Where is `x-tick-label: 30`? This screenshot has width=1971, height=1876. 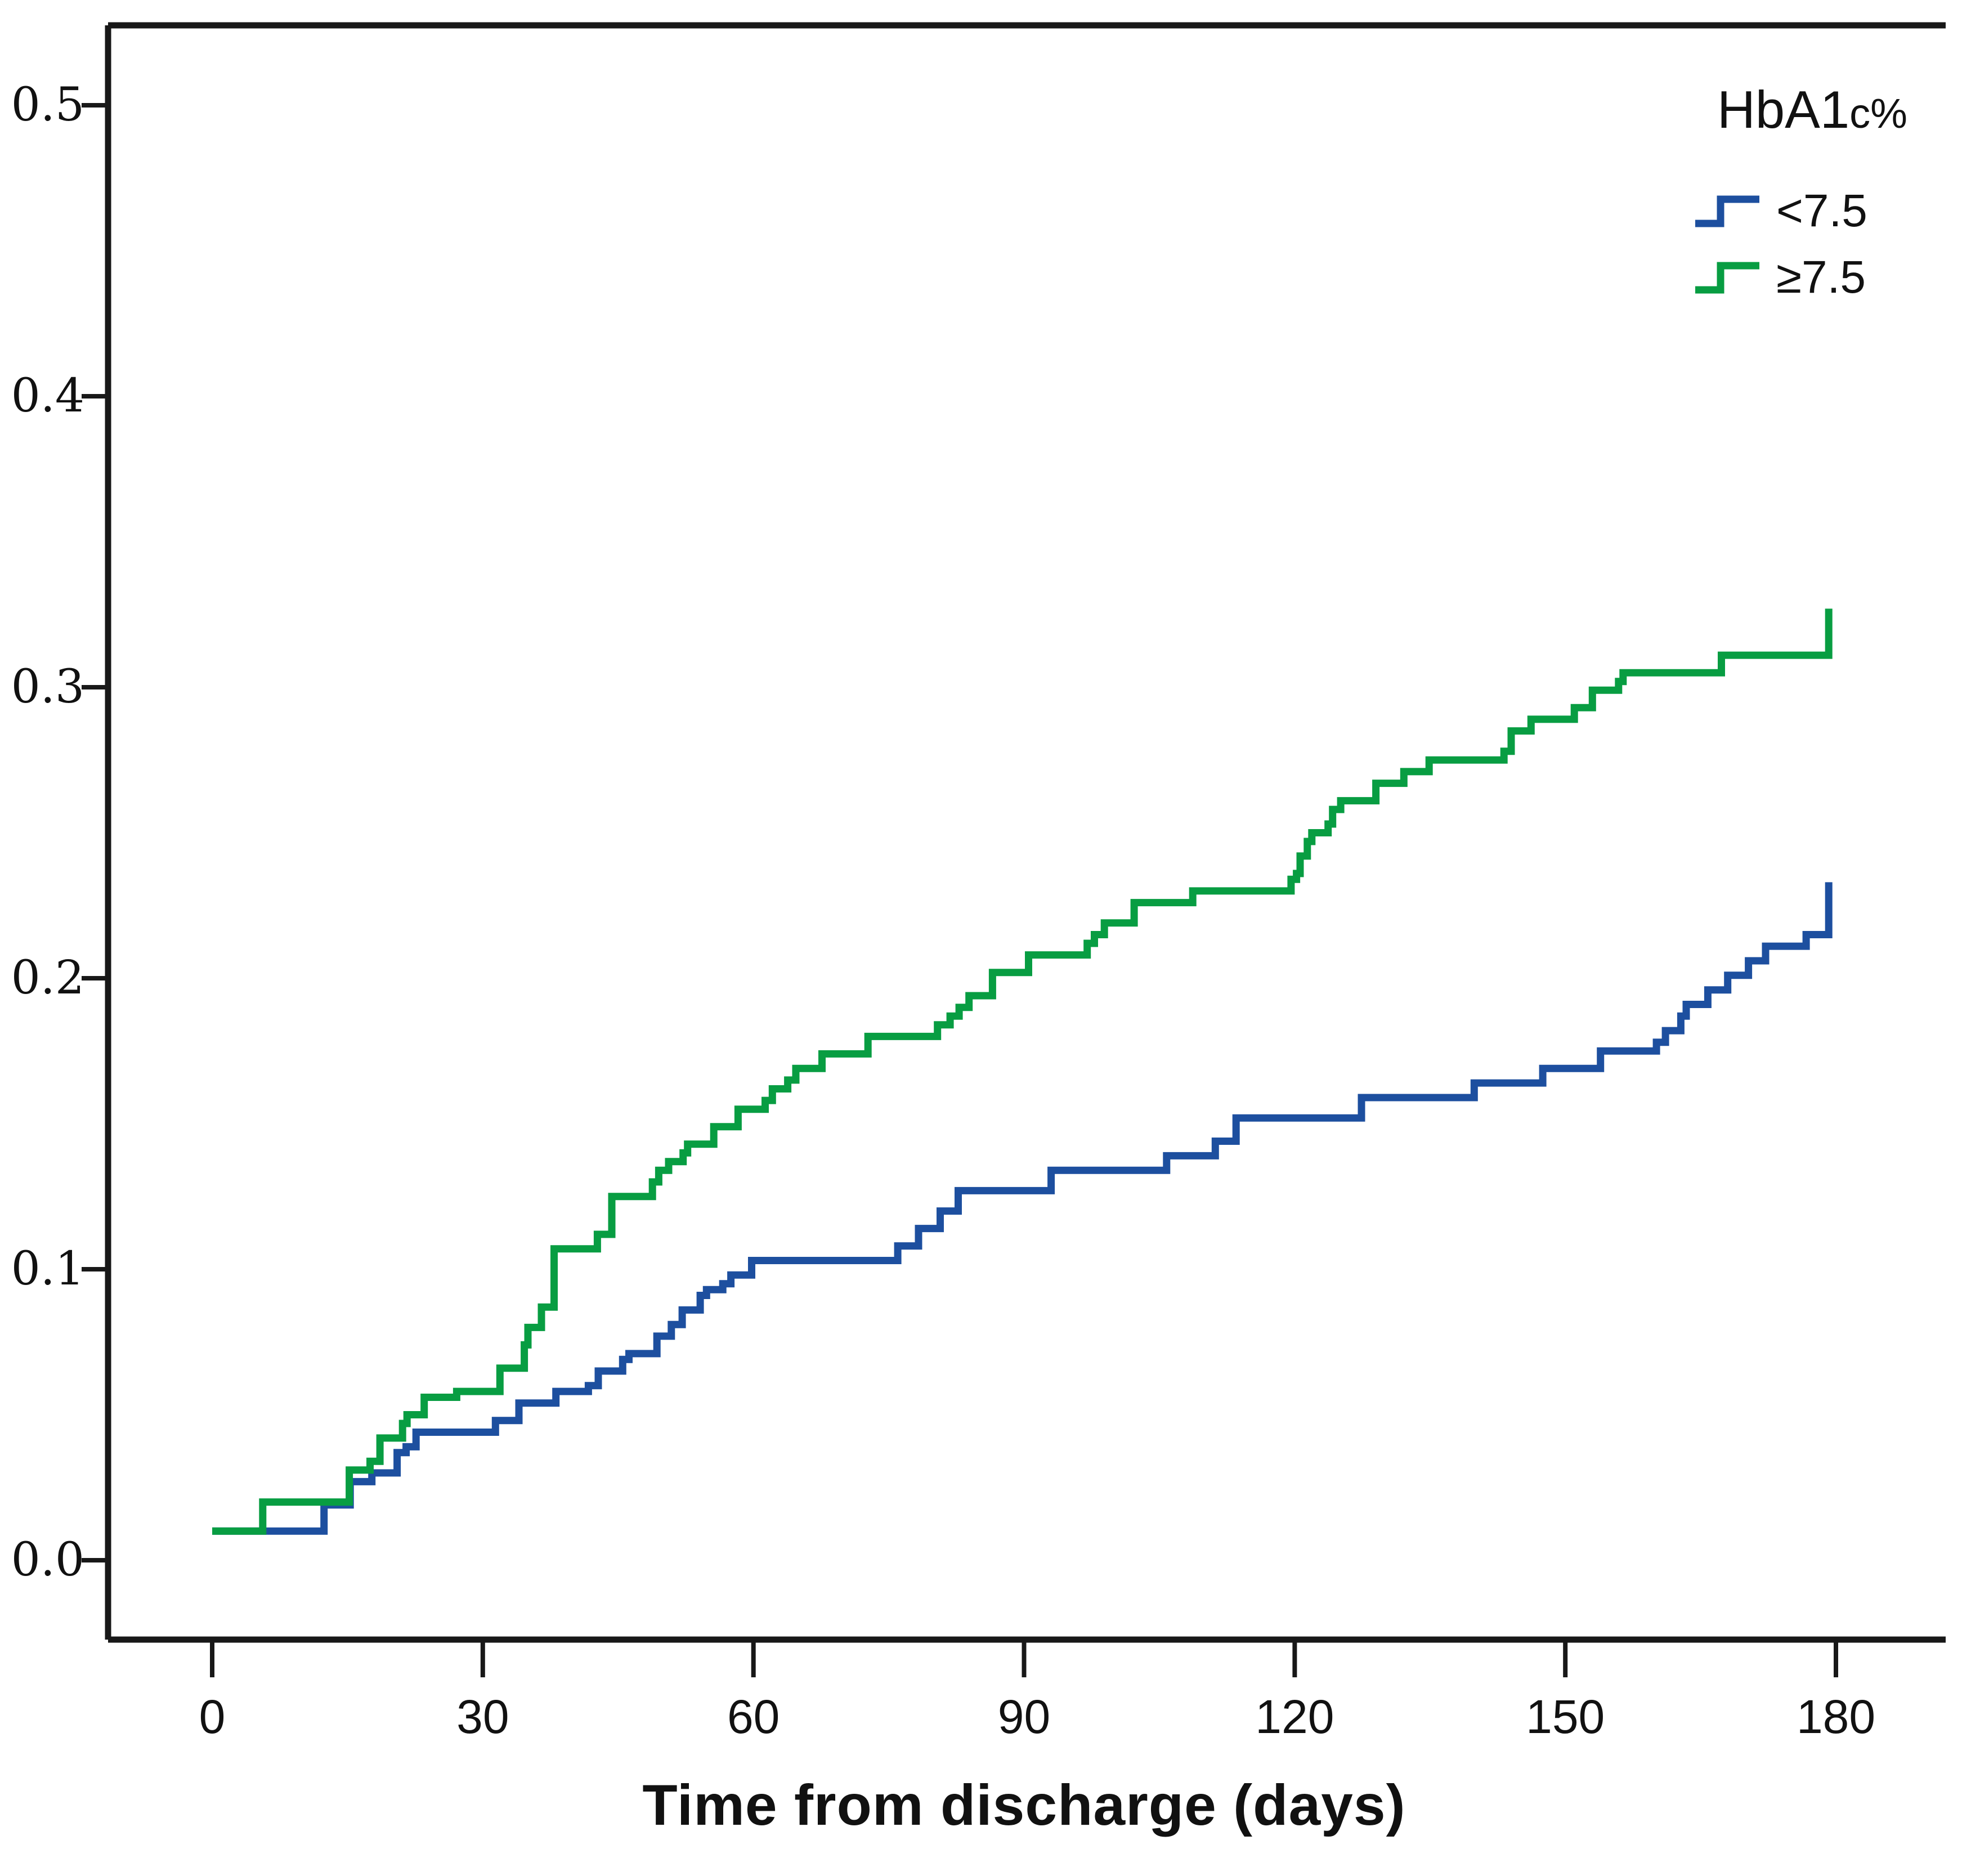
x-tick-label: 30 is located at coordinates (482, 1716).